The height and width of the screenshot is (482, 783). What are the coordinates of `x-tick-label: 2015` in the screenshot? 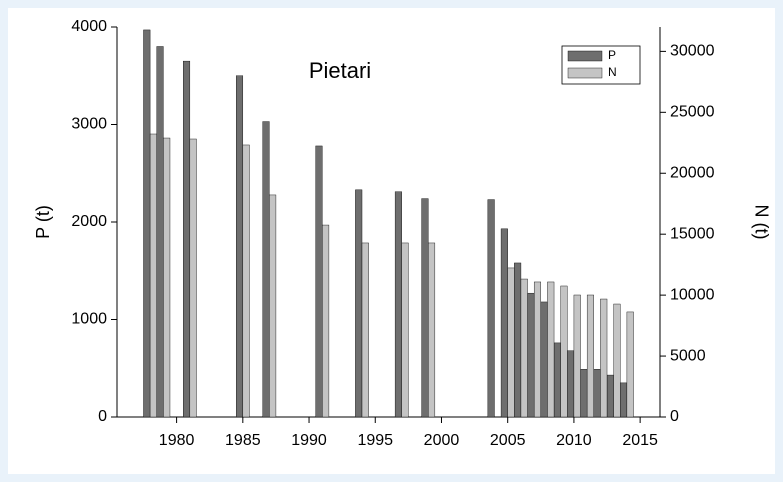 It's located at (640, 440).